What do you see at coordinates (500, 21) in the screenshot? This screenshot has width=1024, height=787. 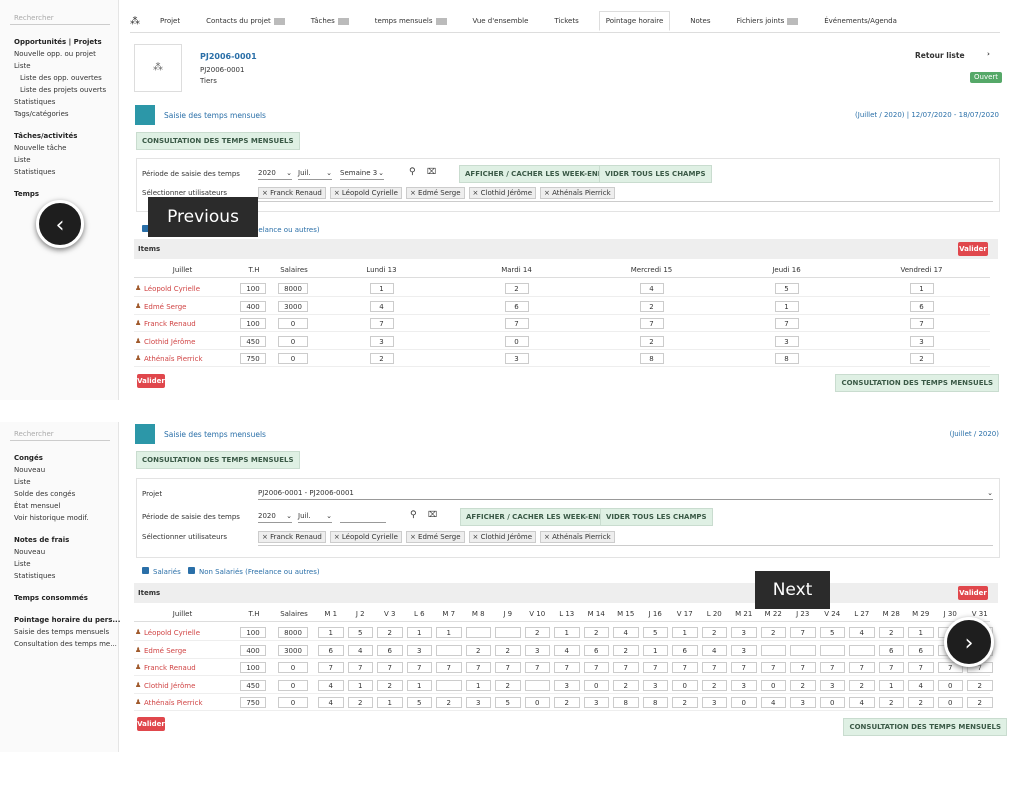 I see `tab: Vue d'ensemble` at bounding box center [500, 21].